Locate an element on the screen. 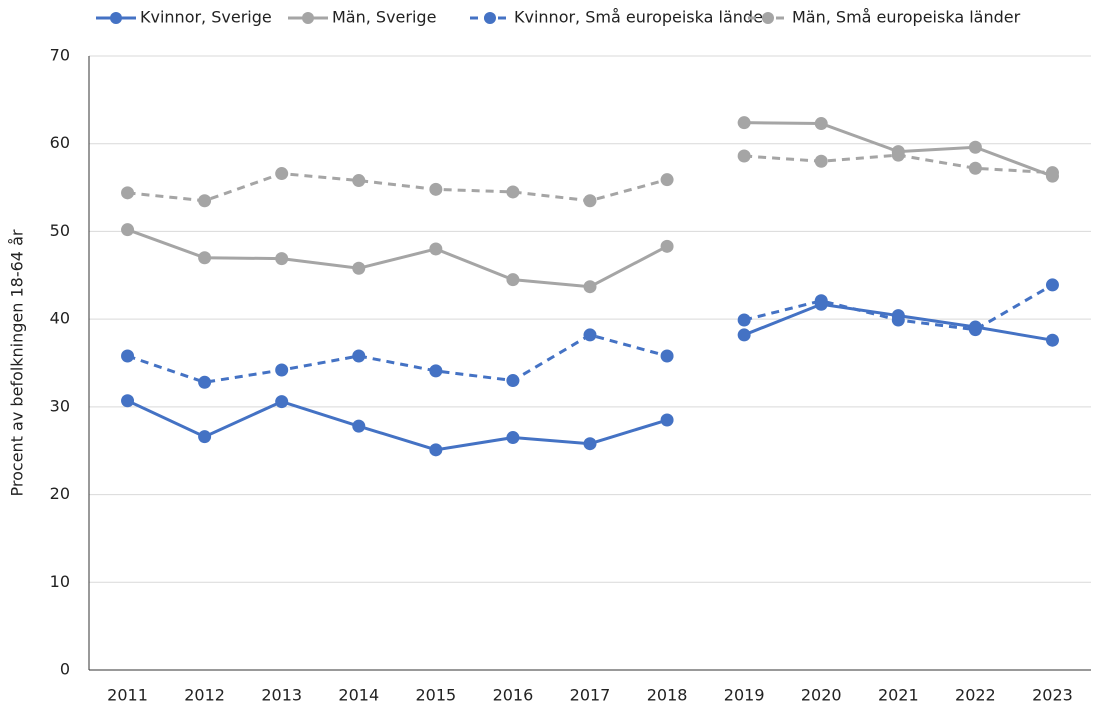 The image size is (1093, 713). x-tick-label: 2021 is located at coordinates (898, 695).